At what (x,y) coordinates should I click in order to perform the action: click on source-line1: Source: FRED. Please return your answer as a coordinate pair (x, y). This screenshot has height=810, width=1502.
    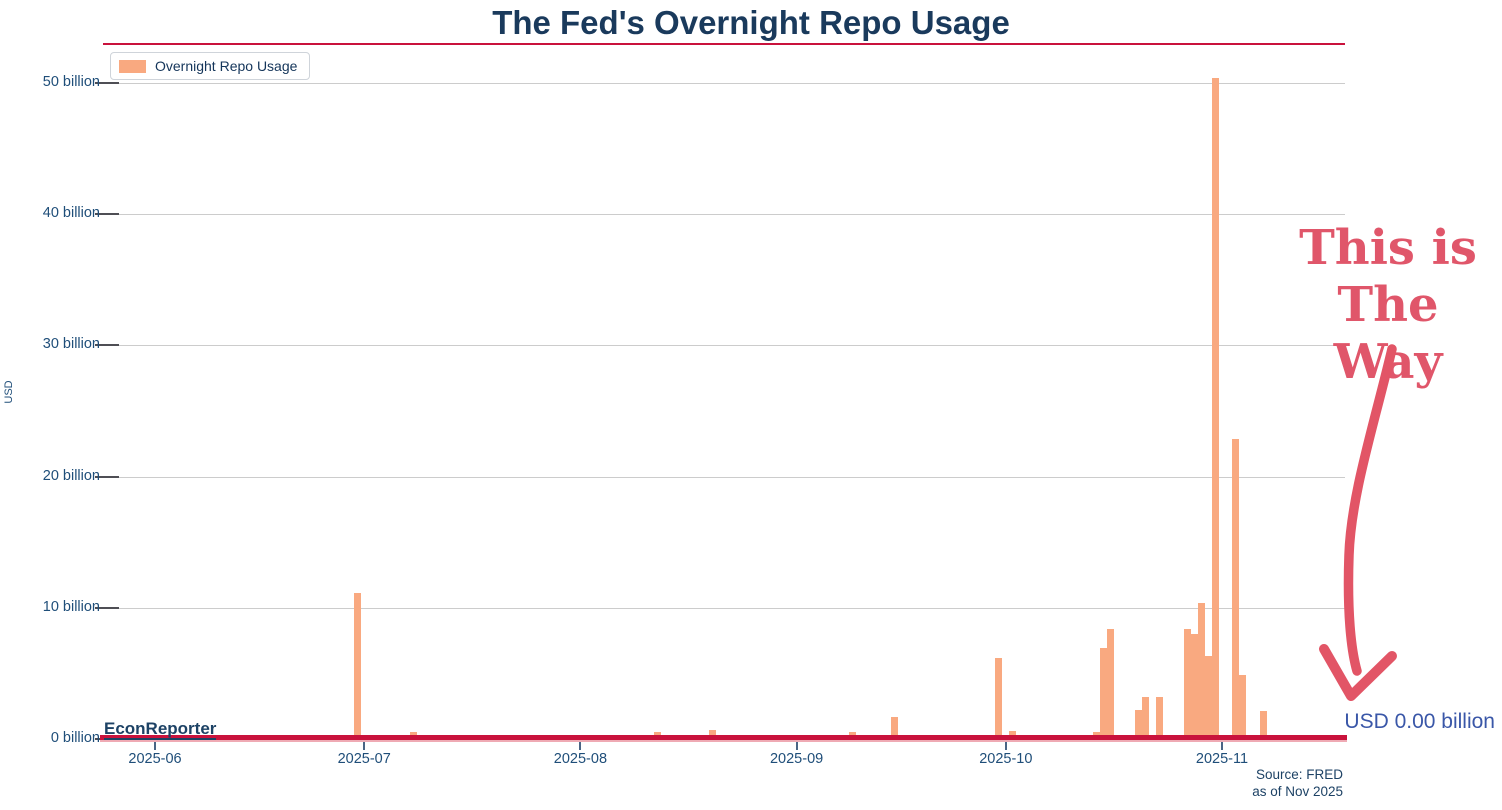
    Looking at the image, I should click on (1299, 774).